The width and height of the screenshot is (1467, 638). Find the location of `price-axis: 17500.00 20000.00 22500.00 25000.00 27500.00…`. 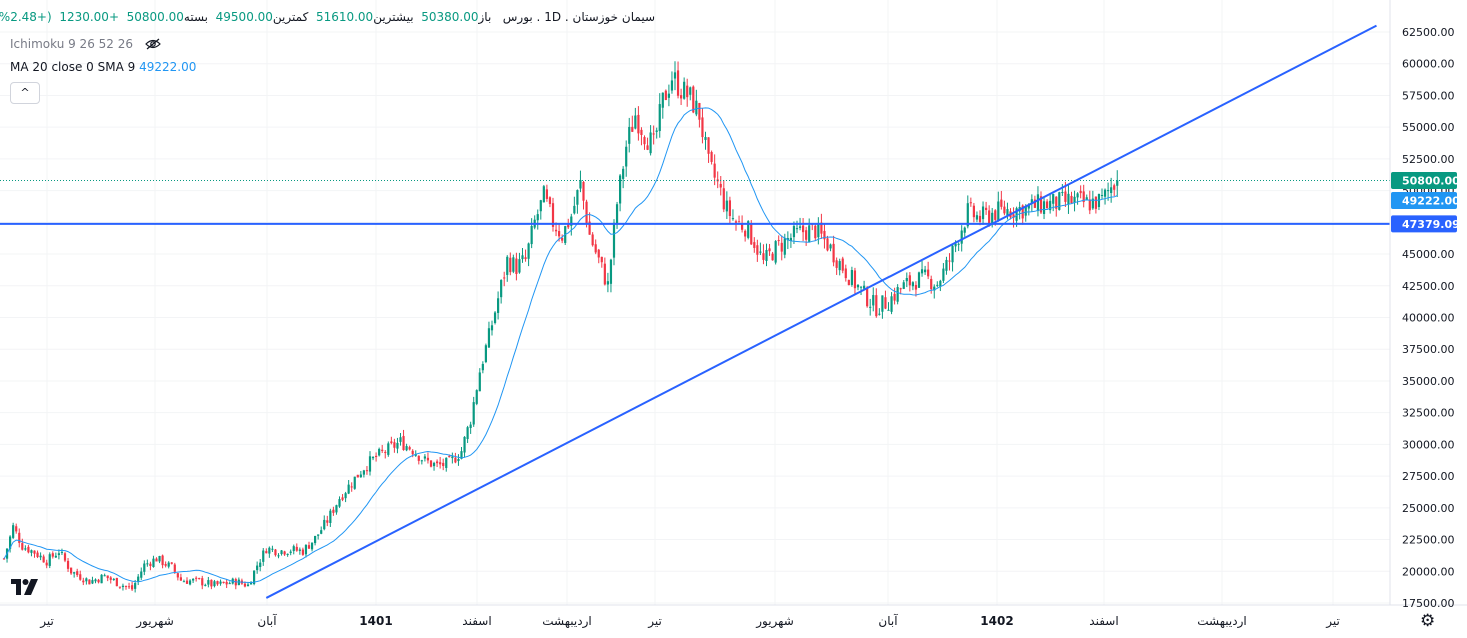

price-axis: 17500.00 20000.00 22500.00 25000.00 27500.00… is located at coordinates (1428, 318).